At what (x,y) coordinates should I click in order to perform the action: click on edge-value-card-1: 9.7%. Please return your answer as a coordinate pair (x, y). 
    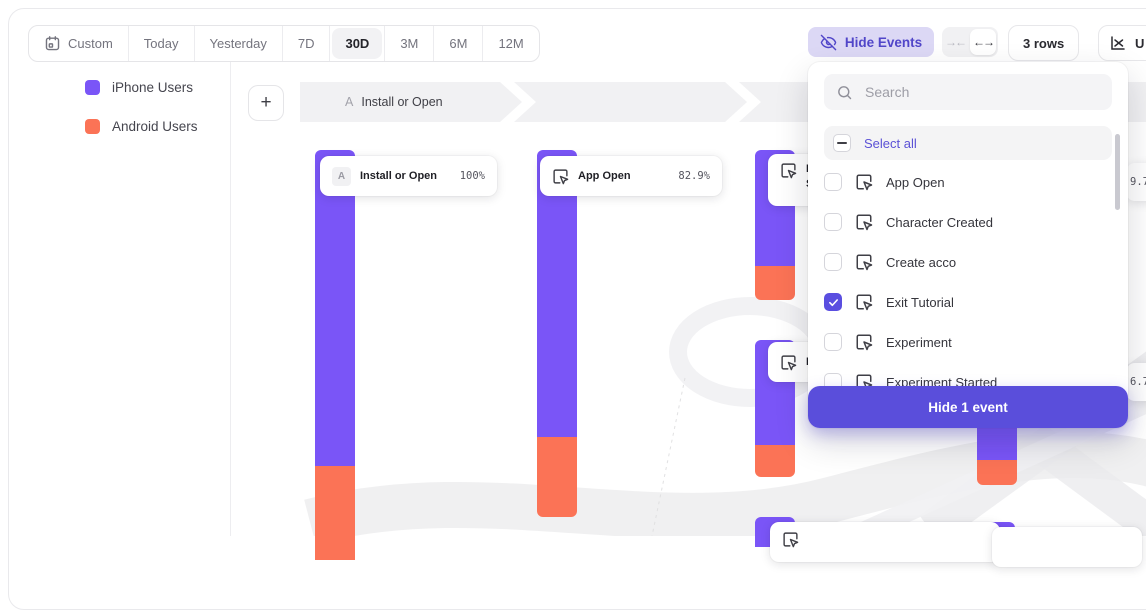
    Looking at the image, I should click on (1136, 182).